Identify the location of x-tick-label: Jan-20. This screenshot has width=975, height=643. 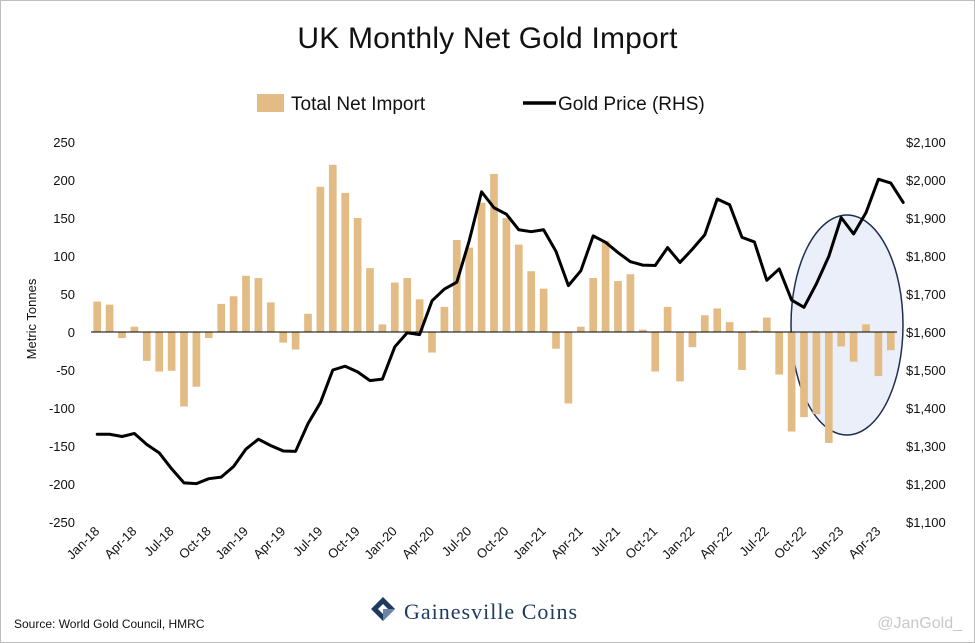
(380, 543).